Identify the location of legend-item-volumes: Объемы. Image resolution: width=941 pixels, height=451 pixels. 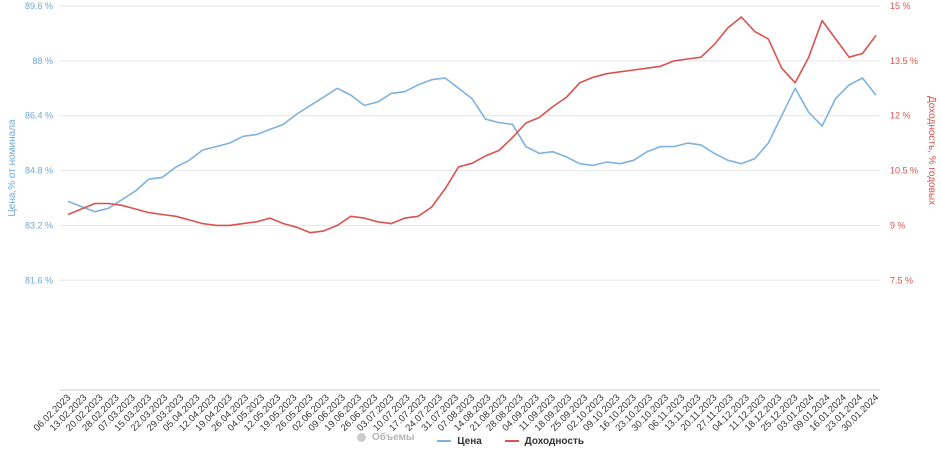
(385, 437).